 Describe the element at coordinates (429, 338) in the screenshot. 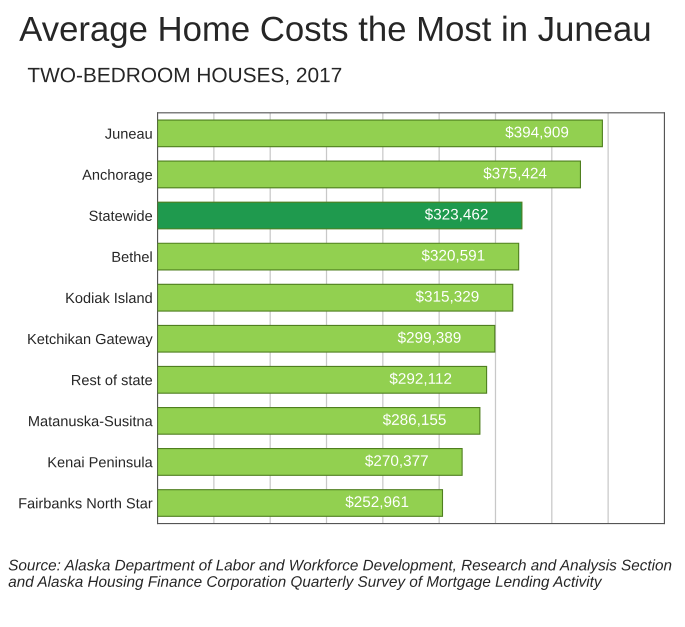

I see `data-label: $299,389` at that location.